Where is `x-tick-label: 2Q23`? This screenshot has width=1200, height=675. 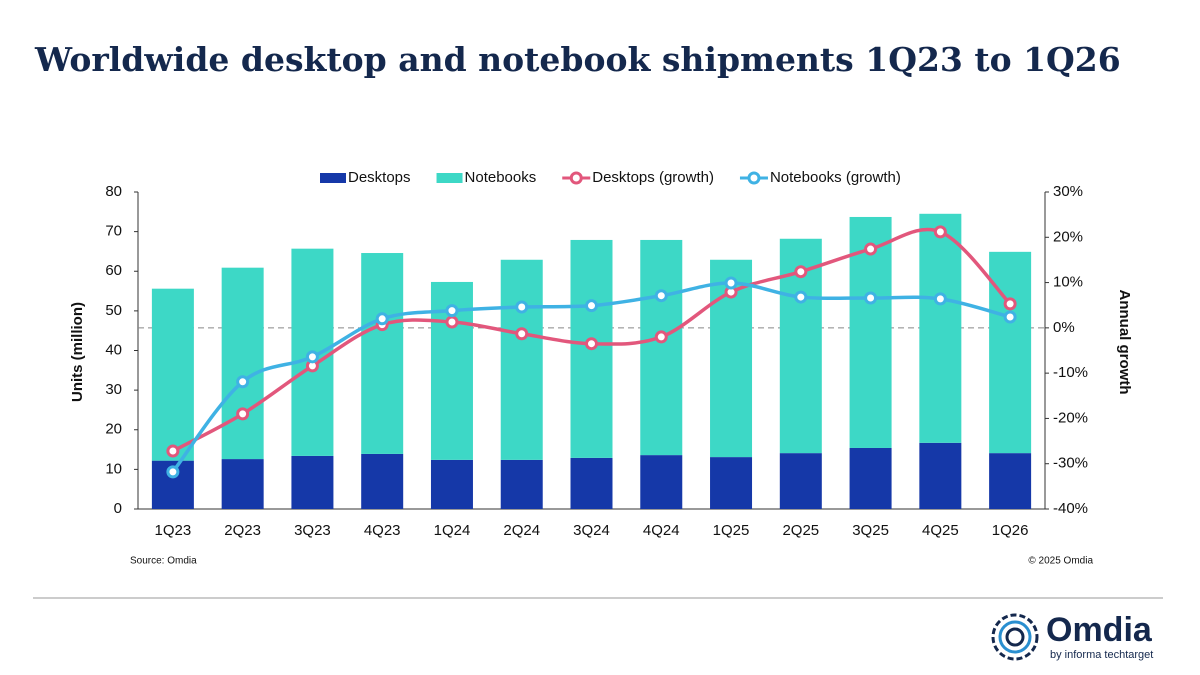
x-tick-label: 2Q23 is located at coordinates (242, 530).